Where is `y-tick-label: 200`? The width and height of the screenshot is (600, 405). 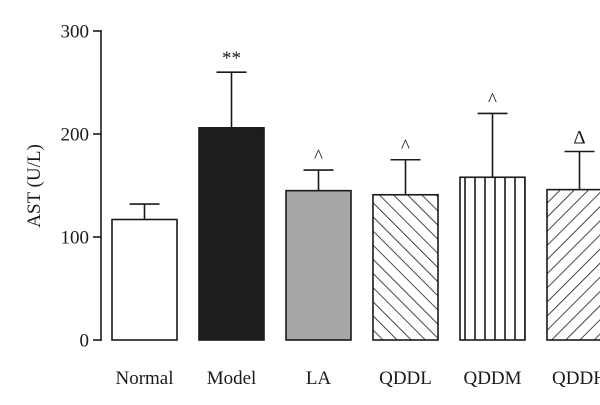 y-tick-label: 200 is located at coordinates (75, 135).